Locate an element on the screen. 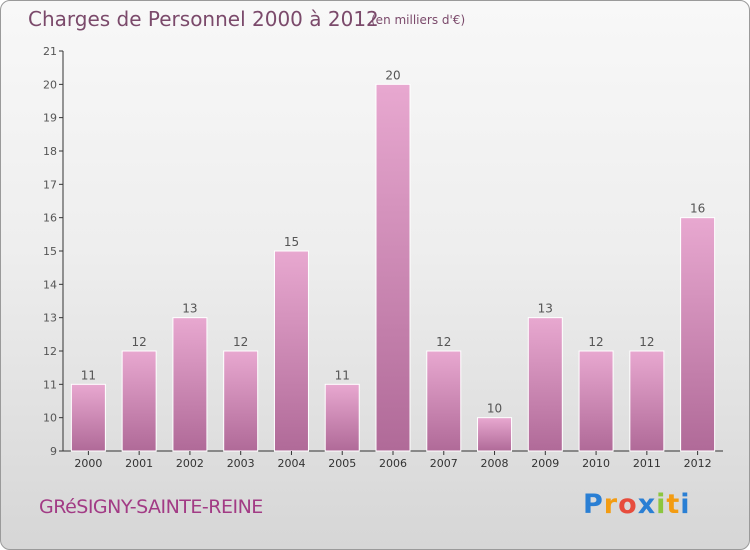  y-tick-label: 12 is located at coordinates (50, 351).